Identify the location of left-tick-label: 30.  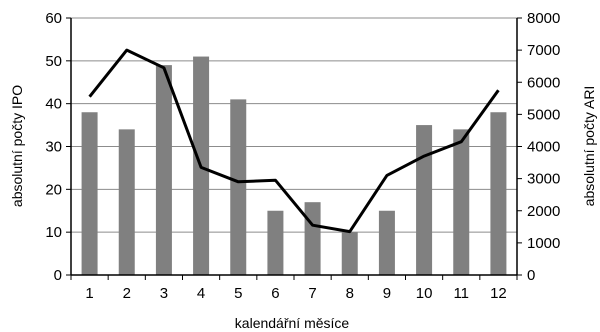
(53, 147).